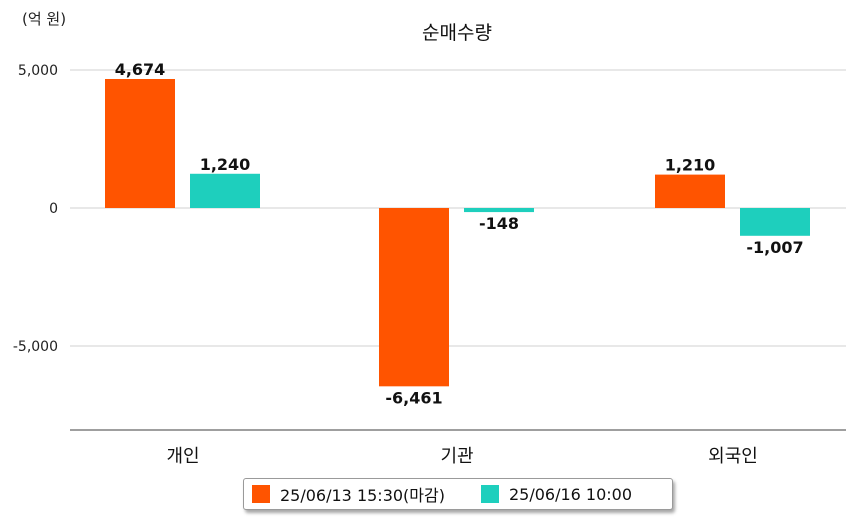 The width and height of the screenshot is (854, 520). I want to click on data-label: 1,240, so click(225, 164).